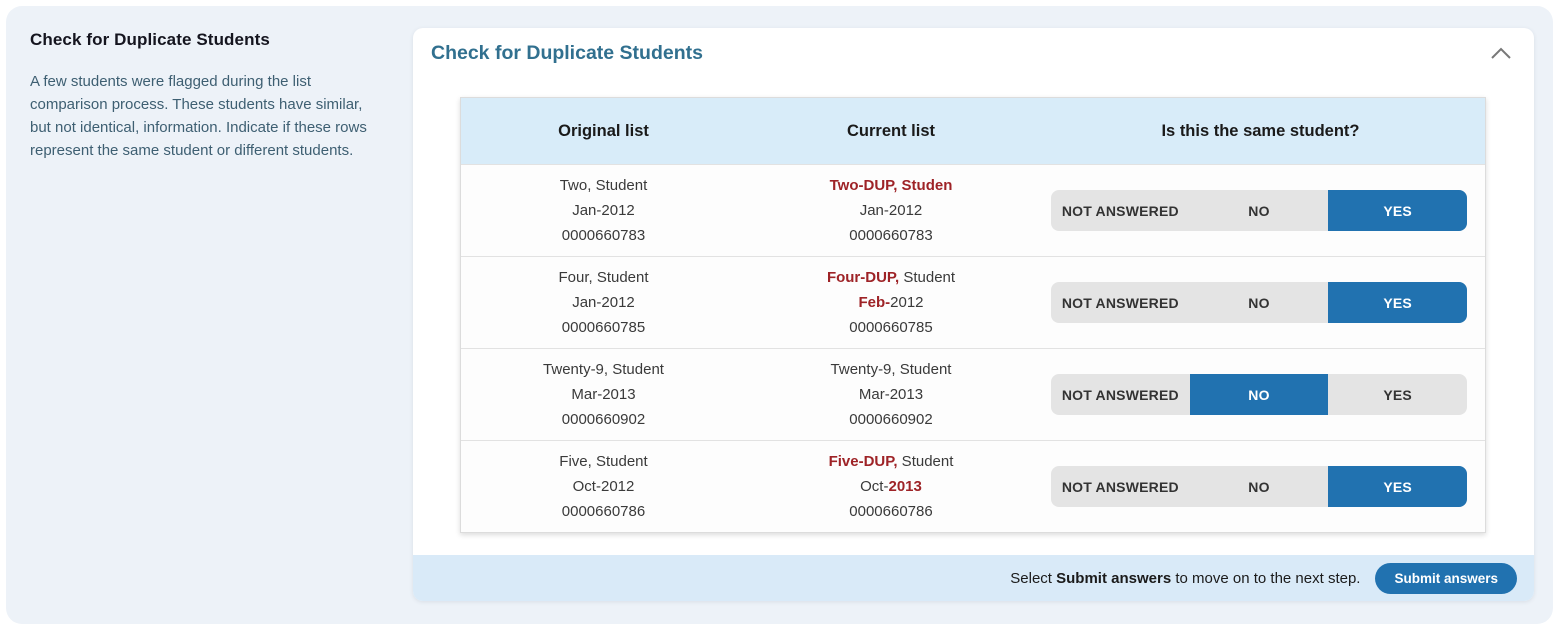 Image resolution: width=1559 pixels, height=628 pixels. What do you see at coordinates (603, 185) in the screenshot?
I see `student-name: Two, Student` at bounding box center [603, 185].